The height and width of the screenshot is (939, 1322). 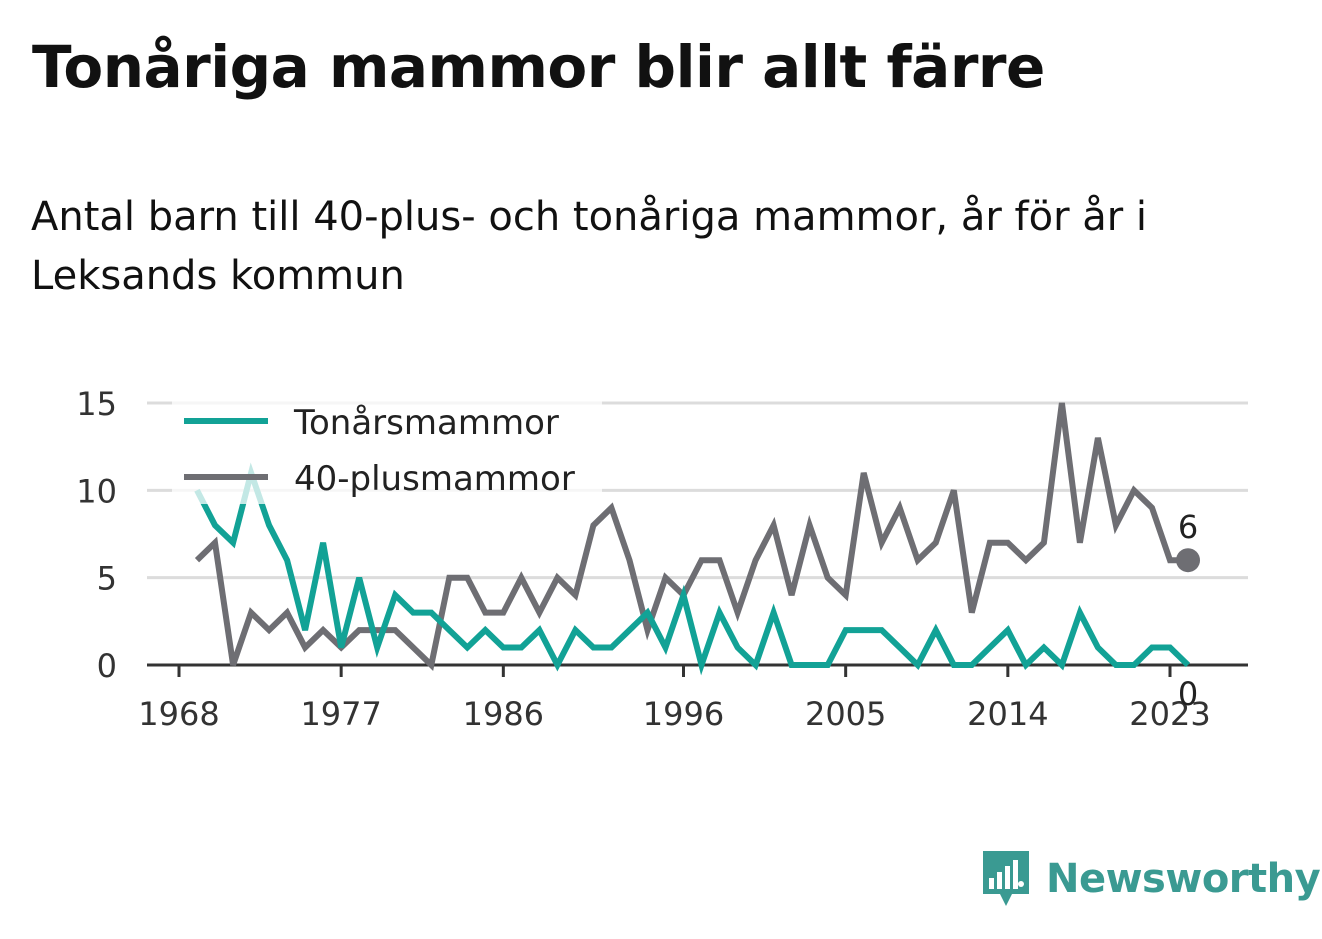 What do you see at coordinates (1188, 694) in the screenshot?
I see `end-label-tonarsmammor: 0` at bounding box center [1188, 694].